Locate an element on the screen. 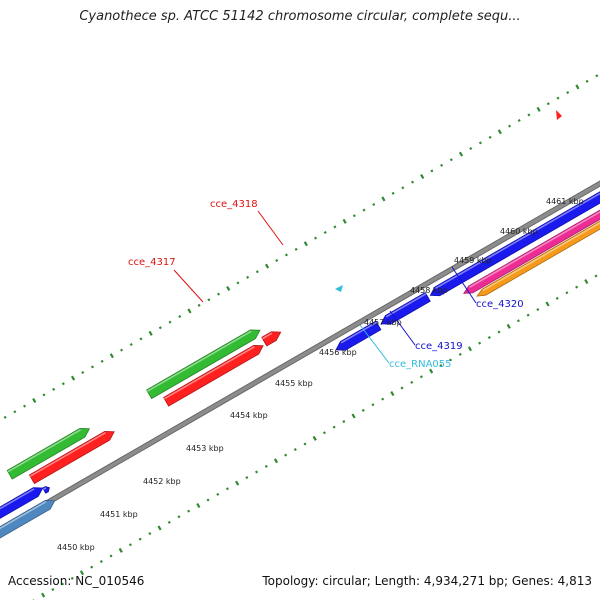 The width and height of the screenshot is (600, 600). rna-feature-arrow is located at coordinates (339, 288).